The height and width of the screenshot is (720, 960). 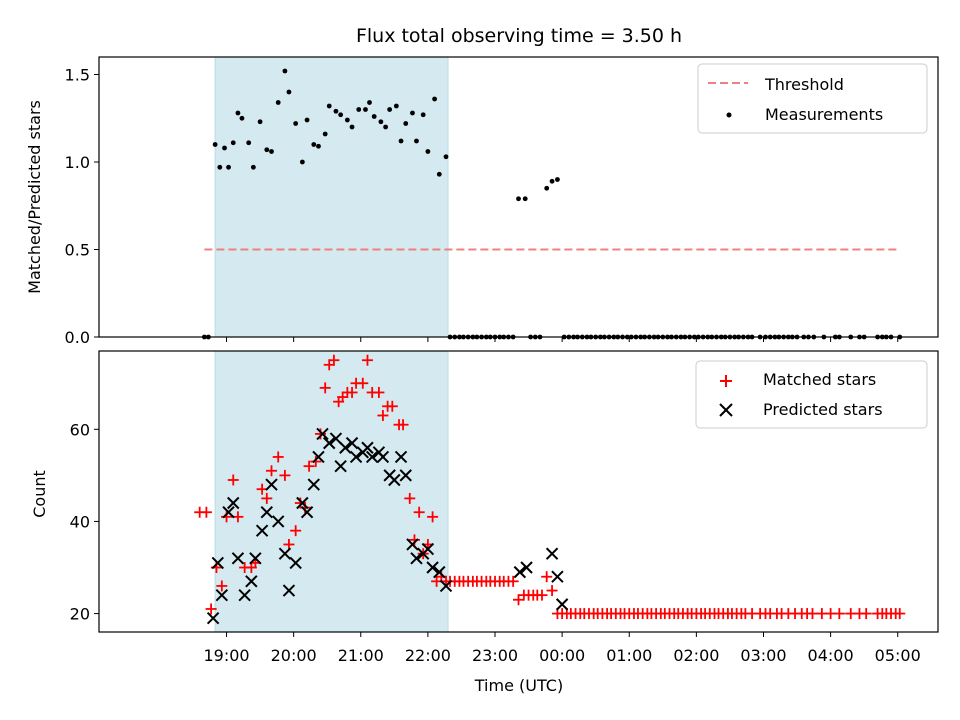 I want to click on ratio-y-tick-label-3: 1.5, so click(x=77, y=75).